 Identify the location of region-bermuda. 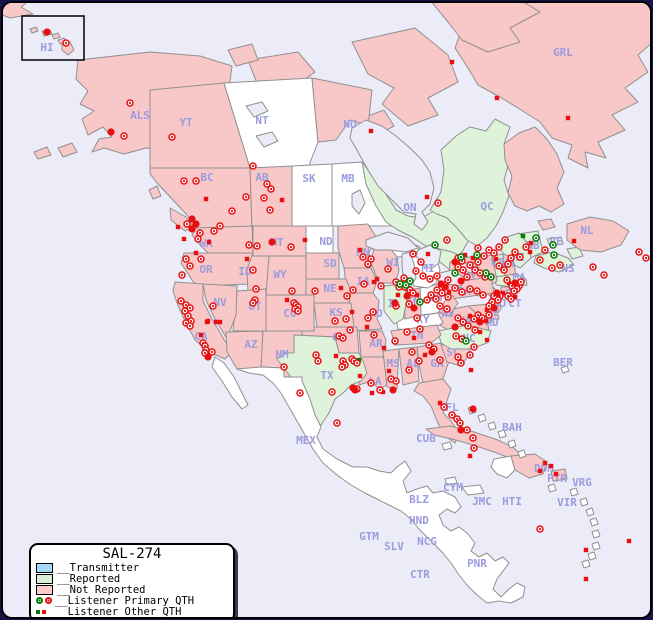
(565, 369).